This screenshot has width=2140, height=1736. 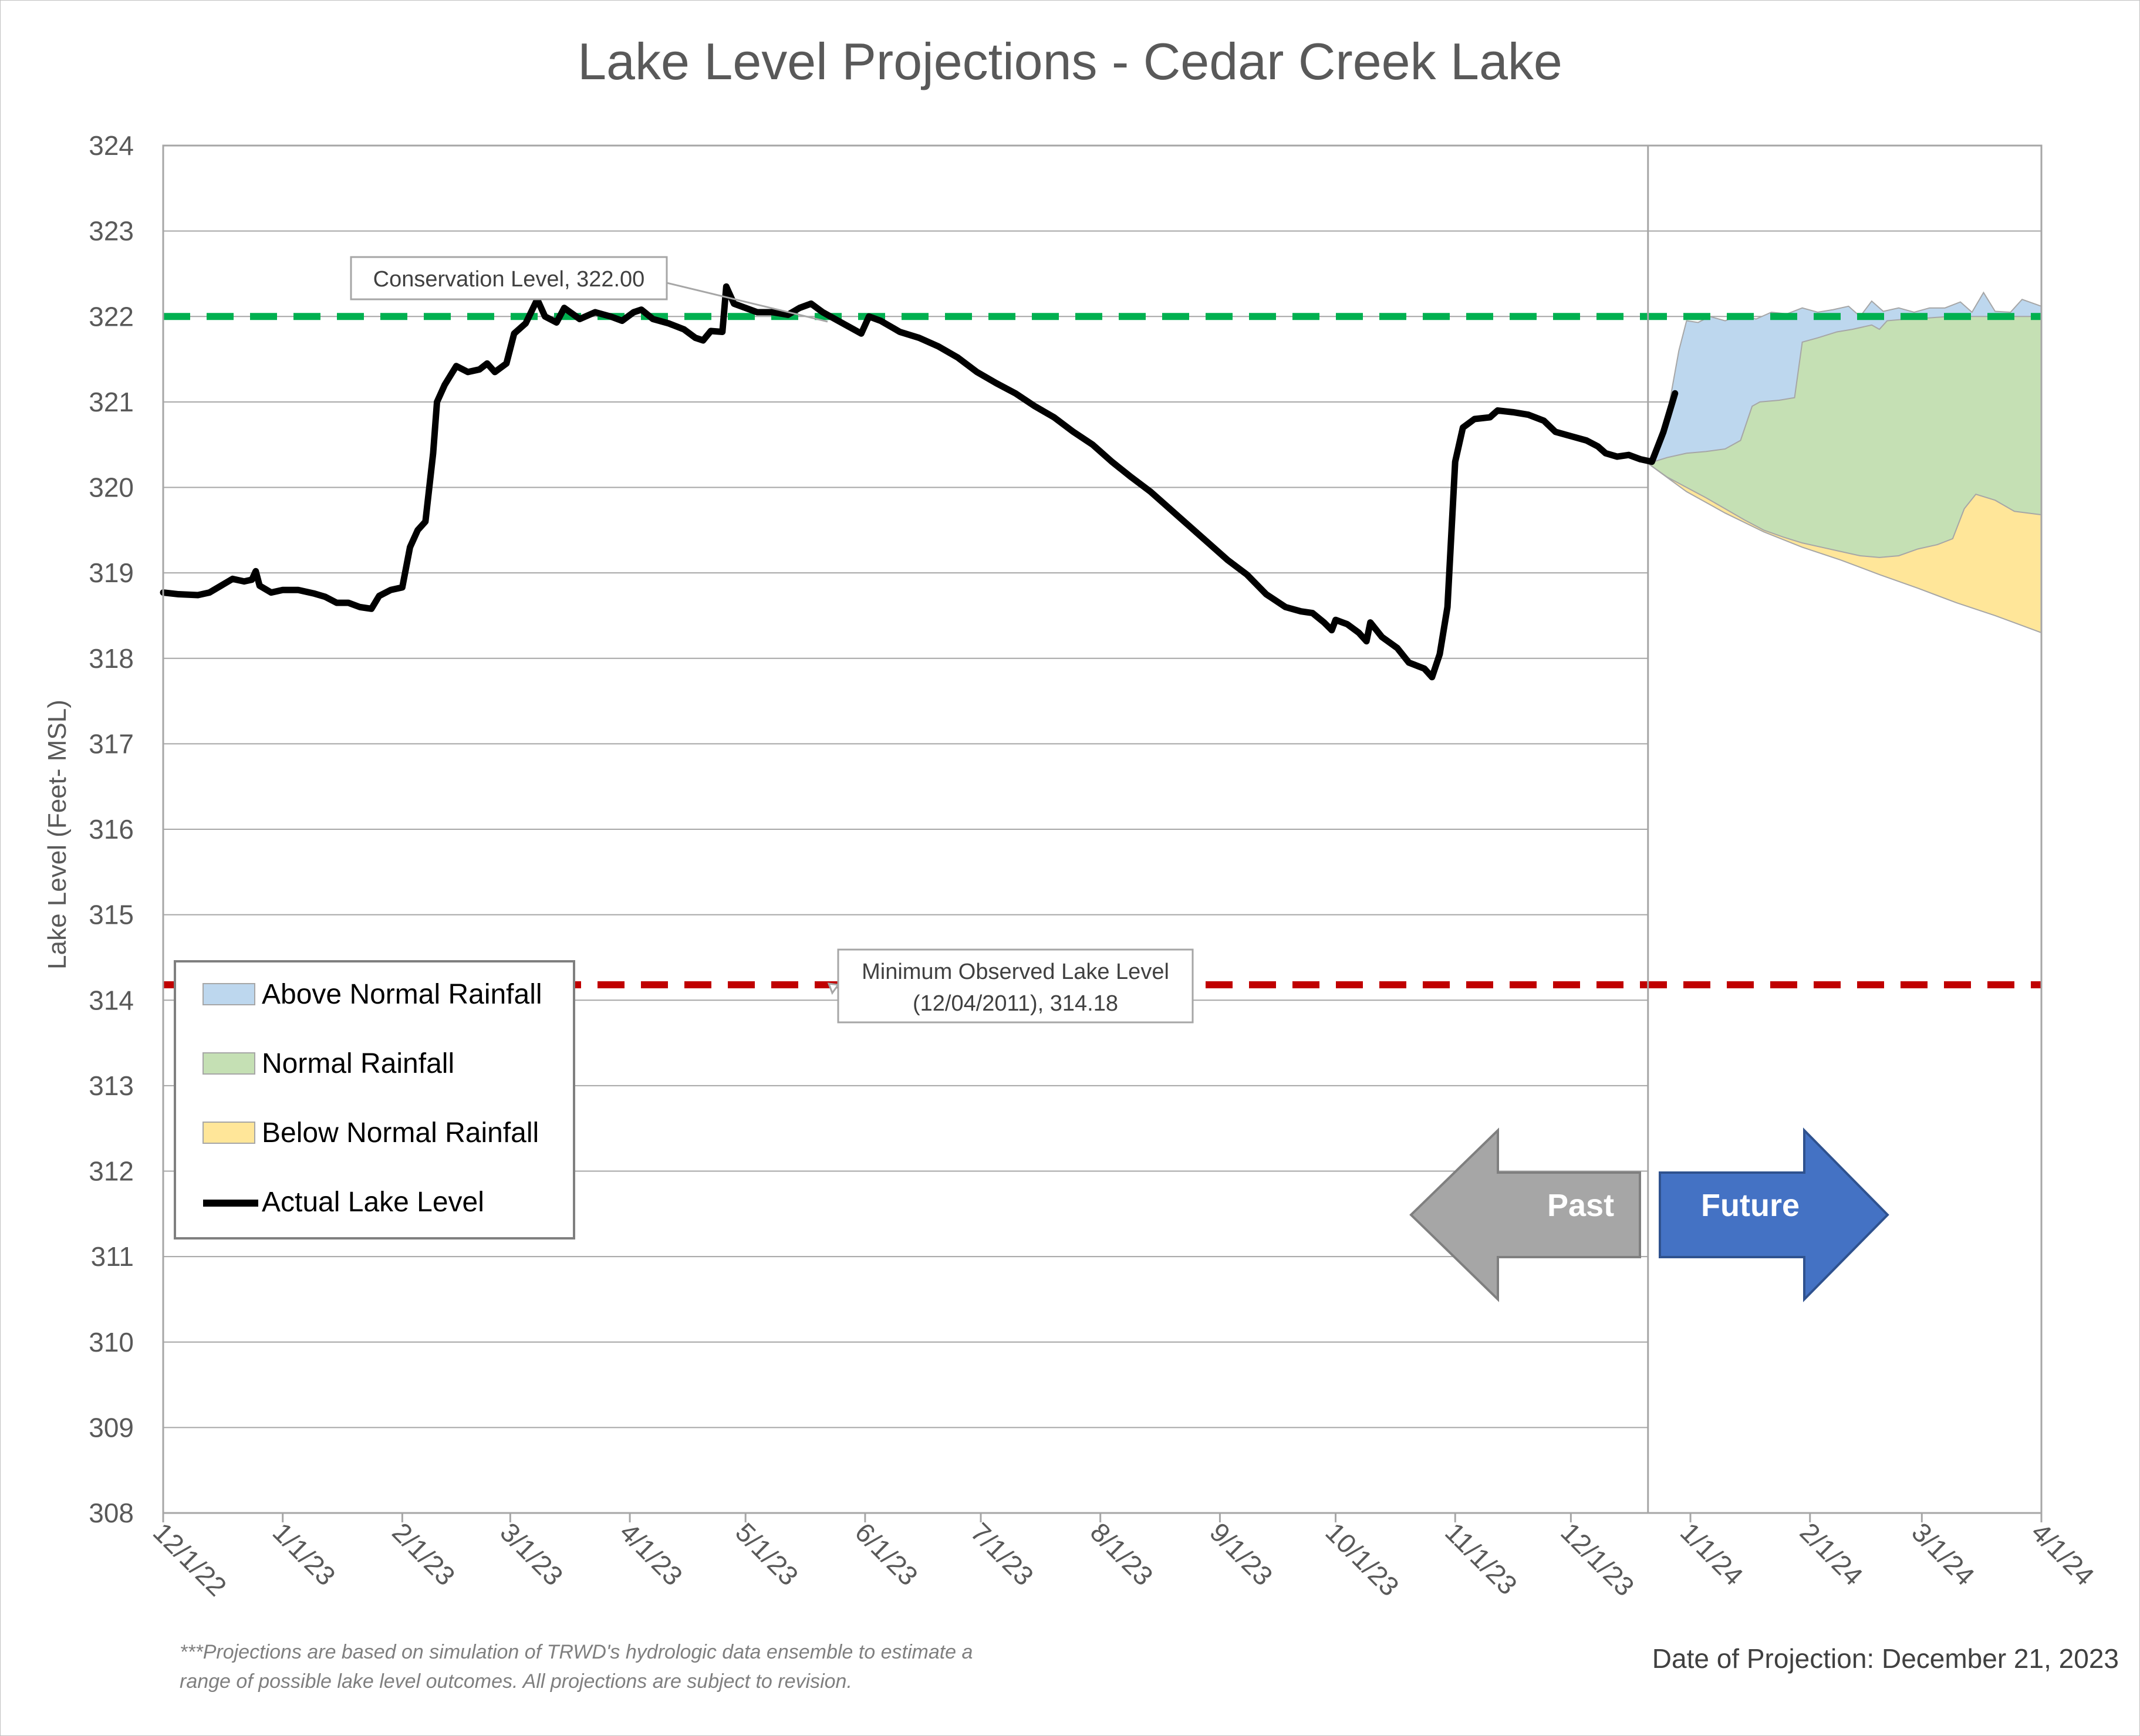 I want to click on x-tick-label: 9/1/23, so click(x=1241, y=1554).